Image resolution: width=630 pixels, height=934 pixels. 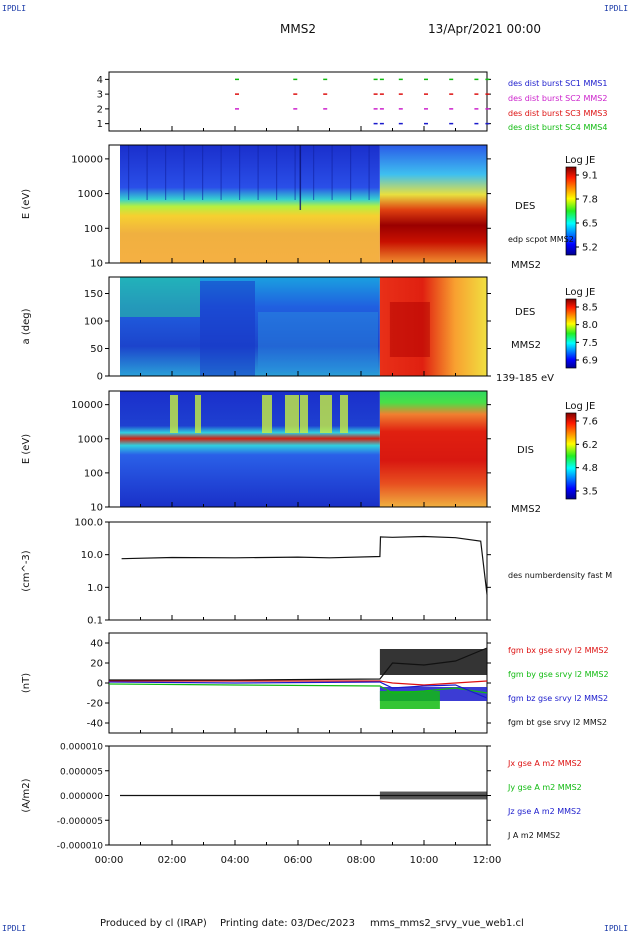 What do you see at coordinates (81, 748) in the screenshot?
I see `panel-7-ytick-label: 0.000010` at bounding box center [81, 748].